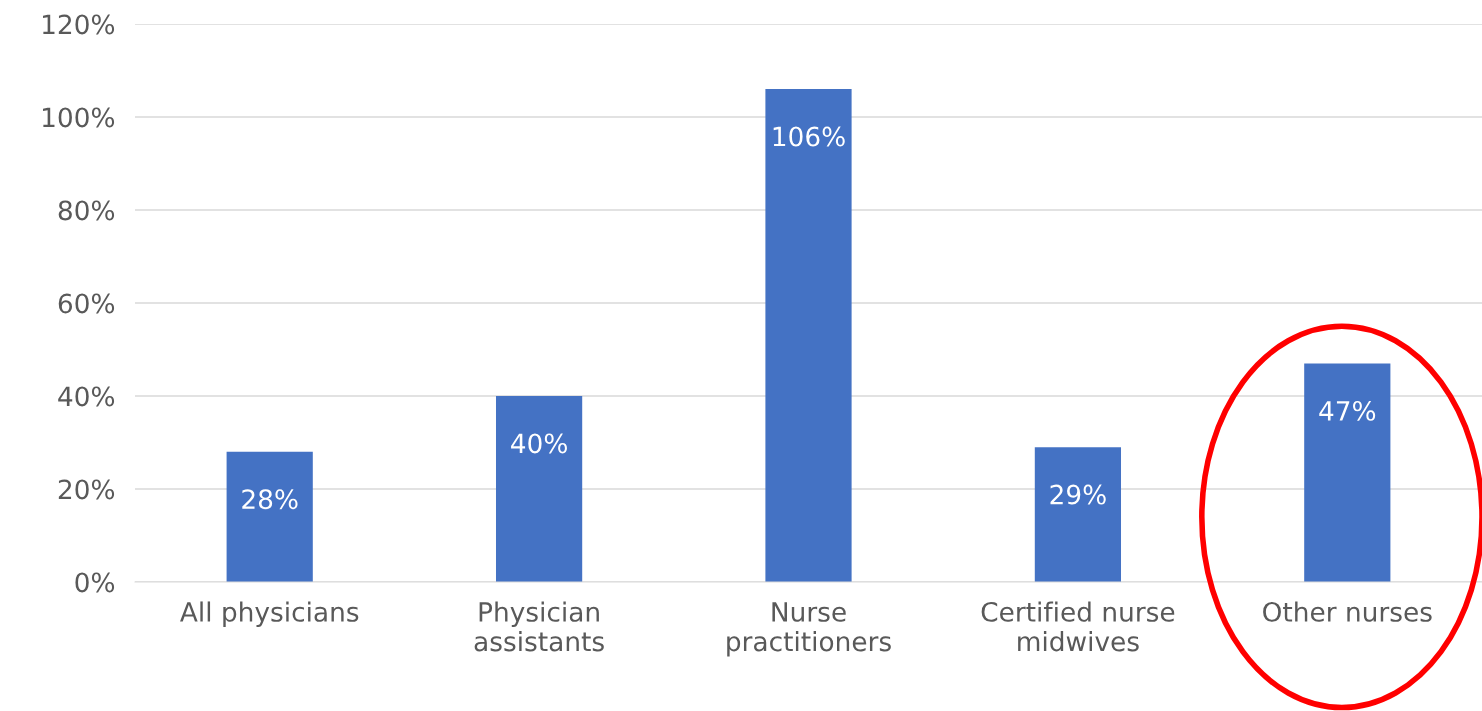 The height and width of the screenshot is (711, 1482). What do you see at coordinates (95, 582) in the screenshot?
I see `y-tick-label: 0%` at bounding box center [95, 582].